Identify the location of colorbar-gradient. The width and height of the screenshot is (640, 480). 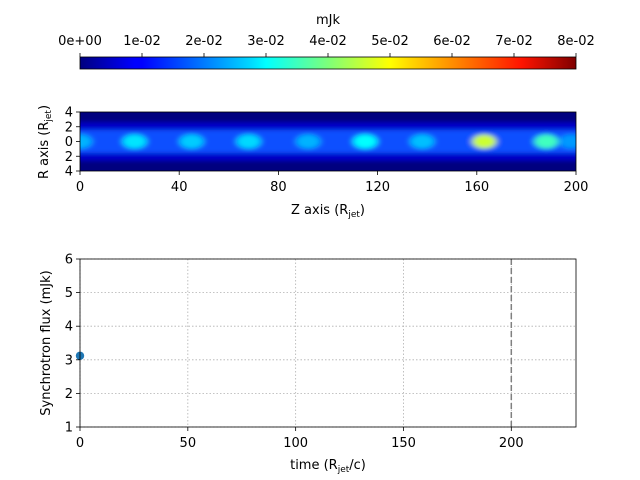
(328, 63).